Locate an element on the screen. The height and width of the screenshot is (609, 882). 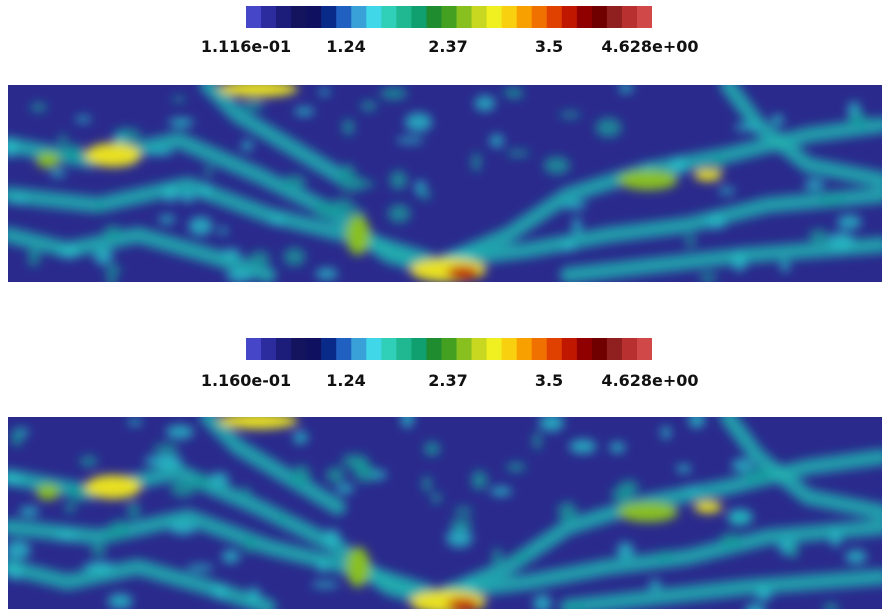
colorbar-ticks-bottom: 1.160e-01 1.24 2.37 3.5 4.628e+00 is located at coordinates (450, 382).